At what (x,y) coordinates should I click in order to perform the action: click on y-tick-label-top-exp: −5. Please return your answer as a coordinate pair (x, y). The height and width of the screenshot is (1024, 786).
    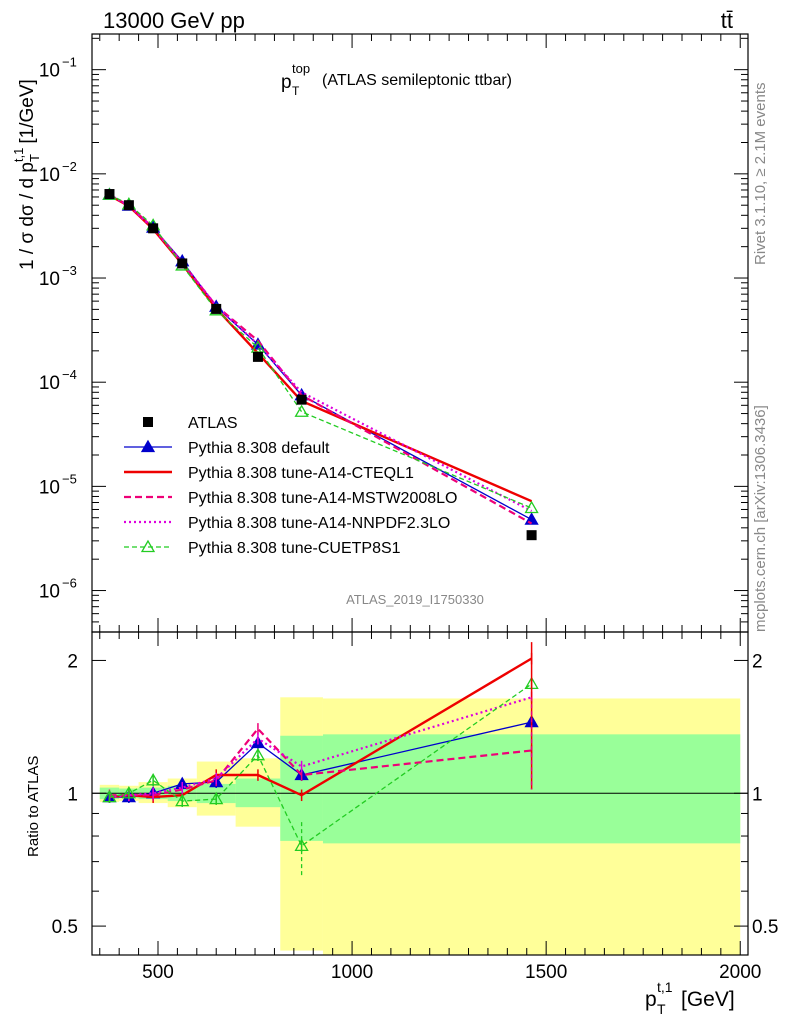
    Looking at the image, I should click on (69, 478).